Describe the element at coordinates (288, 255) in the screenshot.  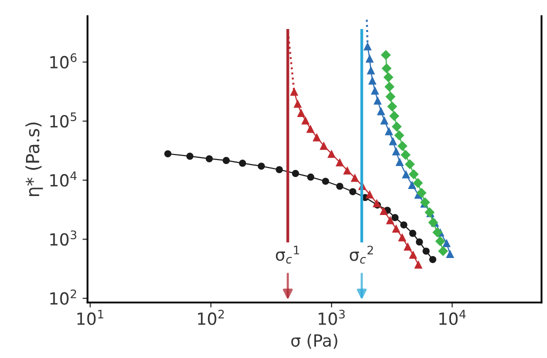
I see `ref-line-label: σ$_{c}$$^{1}$` at that location.